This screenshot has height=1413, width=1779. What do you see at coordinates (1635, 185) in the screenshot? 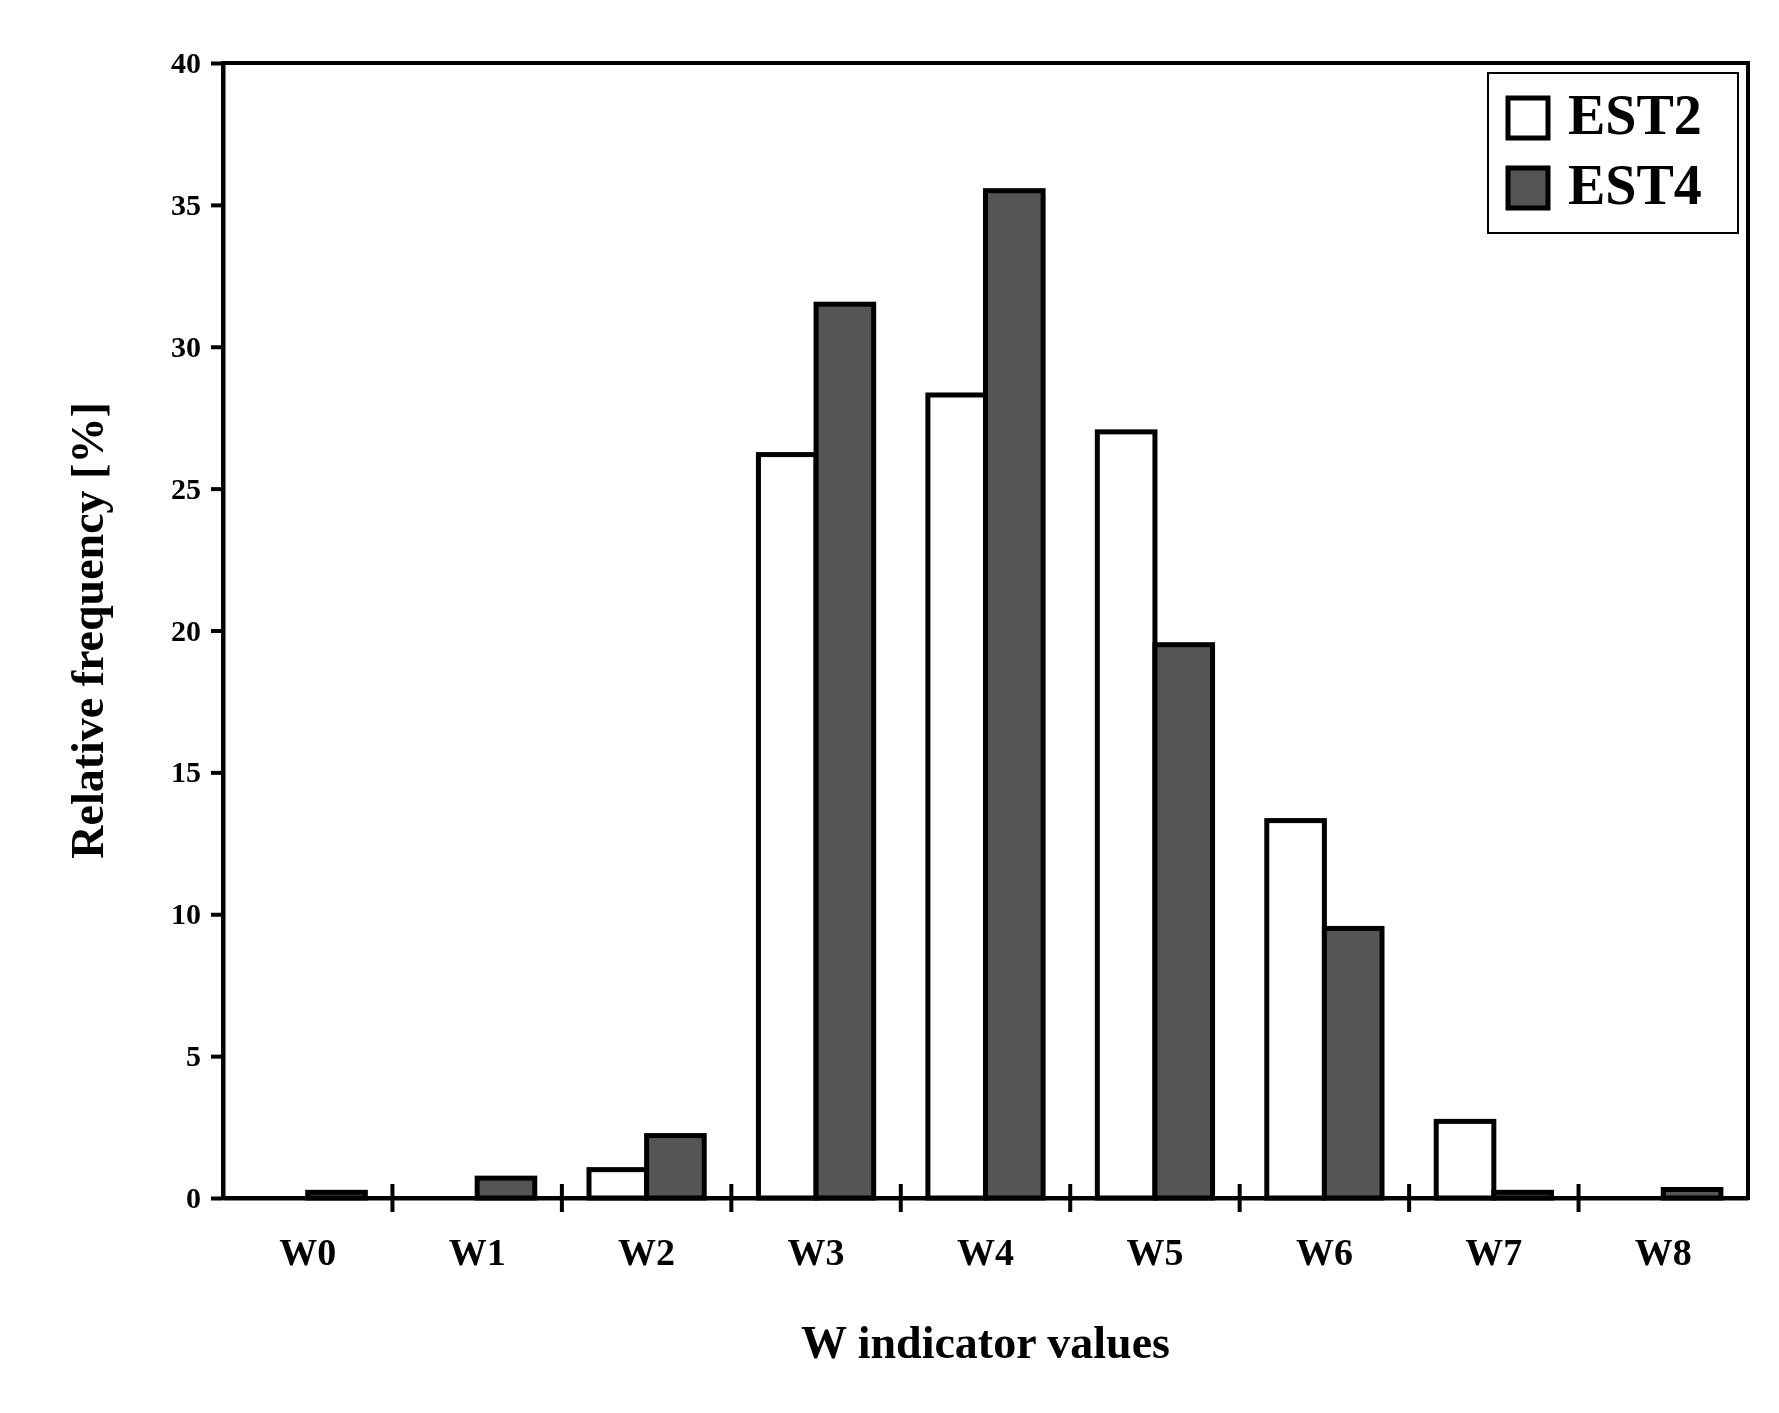
I see `legend-label: EST4` at bounding box center [1635, 185].